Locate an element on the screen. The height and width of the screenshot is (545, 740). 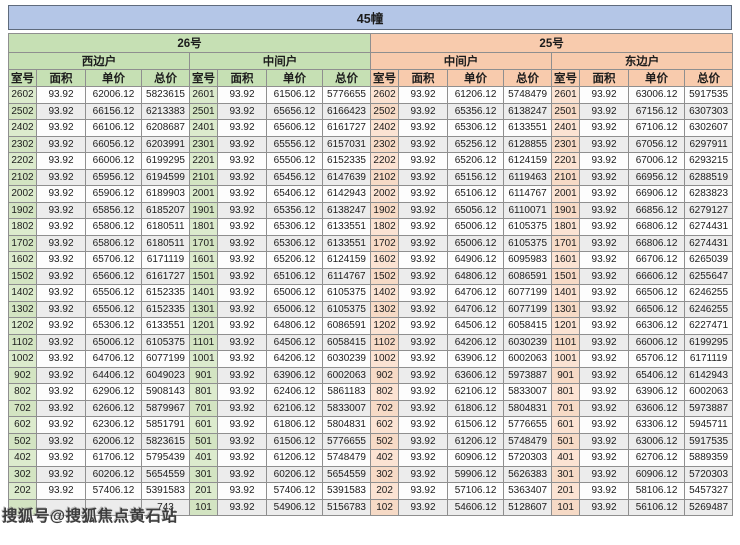
room-cell: 301 is located at coordinates (203, 474).